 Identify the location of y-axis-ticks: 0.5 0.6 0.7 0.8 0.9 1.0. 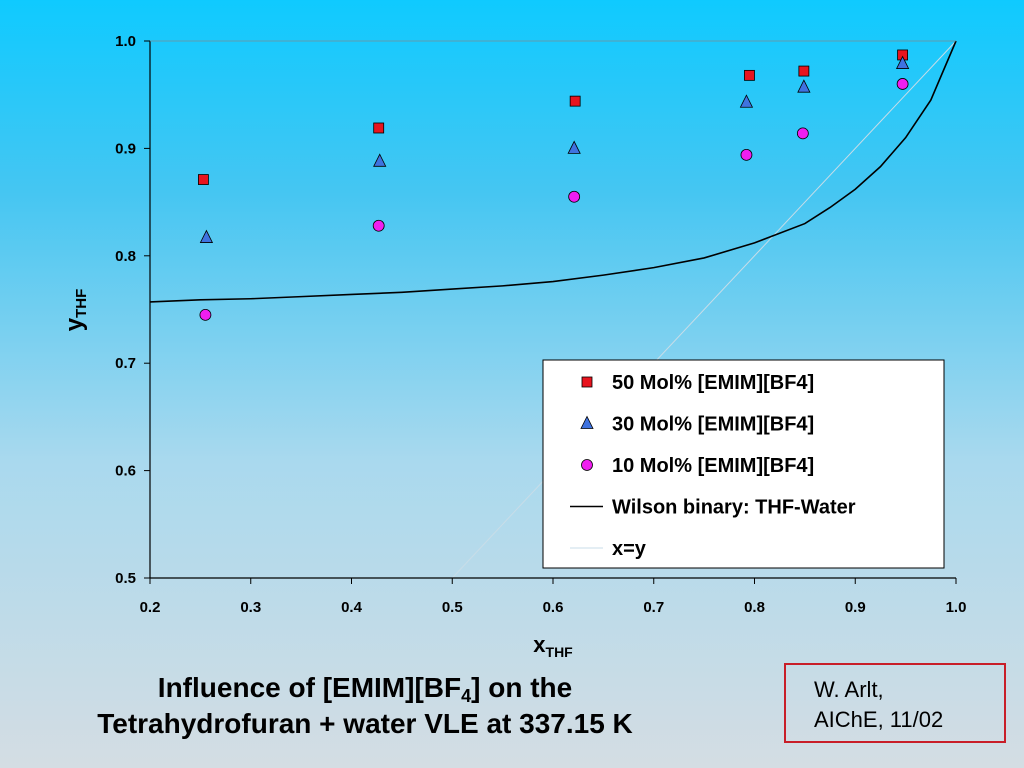
(132, 310).